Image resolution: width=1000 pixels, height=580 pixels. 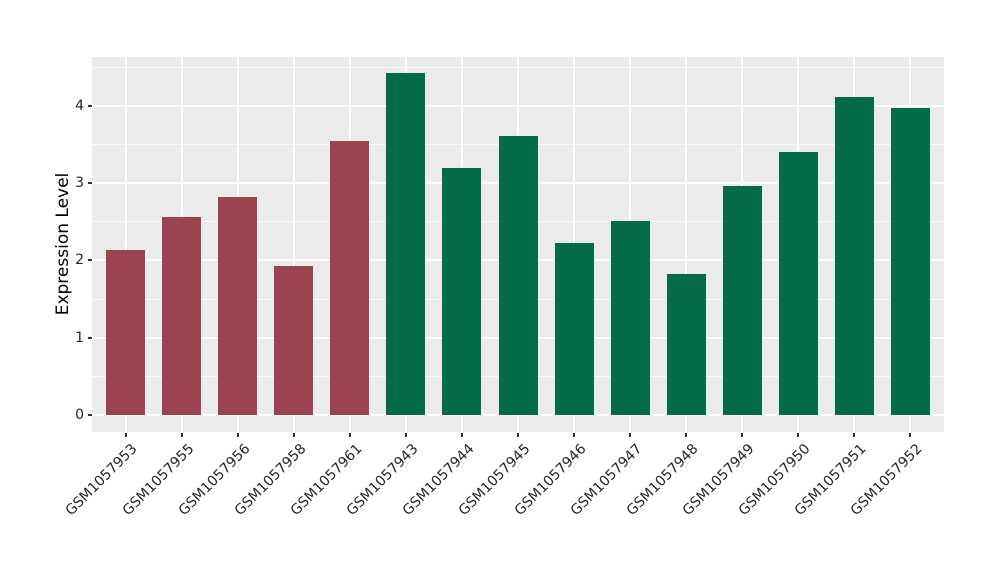 I want to click on y-axis-title: Expression Level, so click(x=63, y=244).